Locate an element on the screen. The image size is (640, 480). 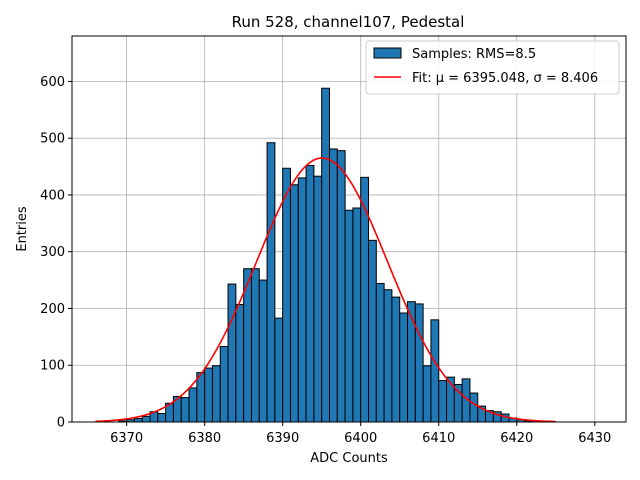
y-tick-label: 0 is located at coordinates (61, 423).